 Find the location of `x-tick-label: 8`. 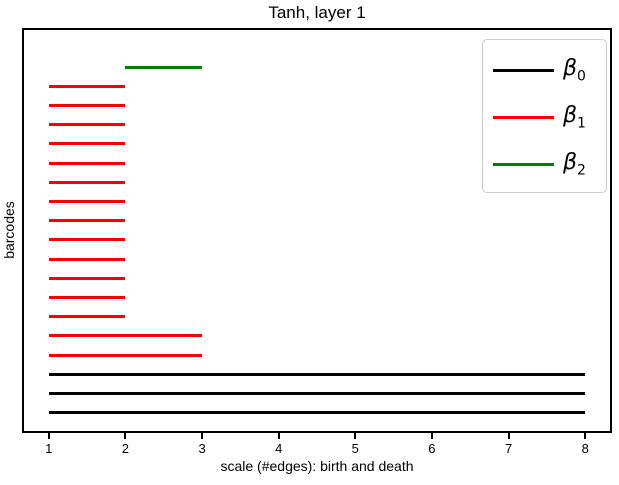

x-tick-label: 8 is located at coordinates (585, 448).